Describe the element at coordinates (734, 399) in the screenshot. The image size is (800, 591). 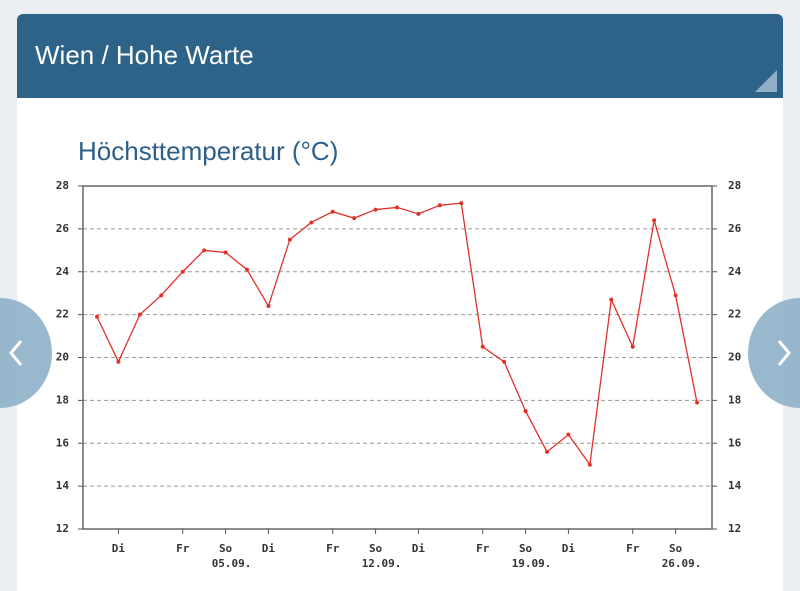
I see `y2-tick-label: 18` at that location.